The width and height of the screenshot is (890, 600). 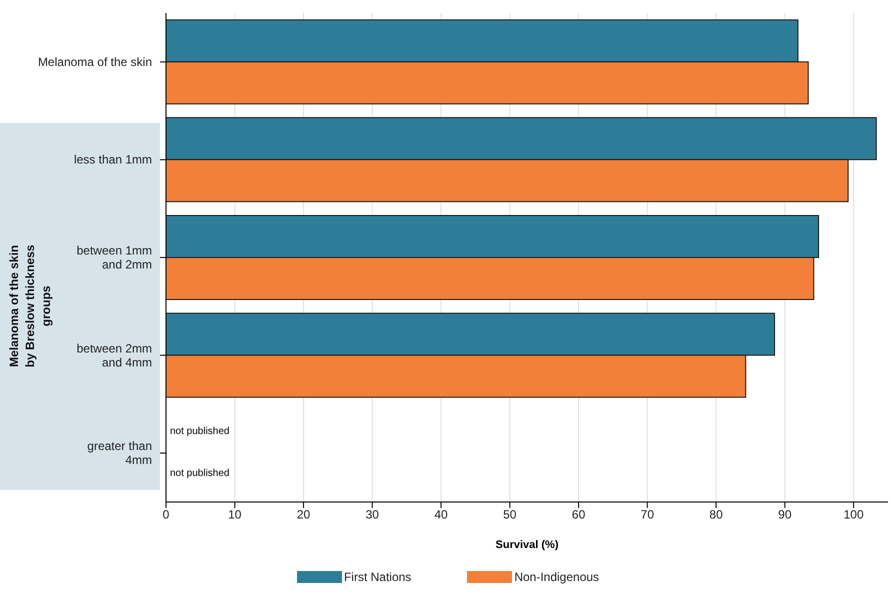 I want to click on x-tick-label: 60, so click(x=579, y=515).